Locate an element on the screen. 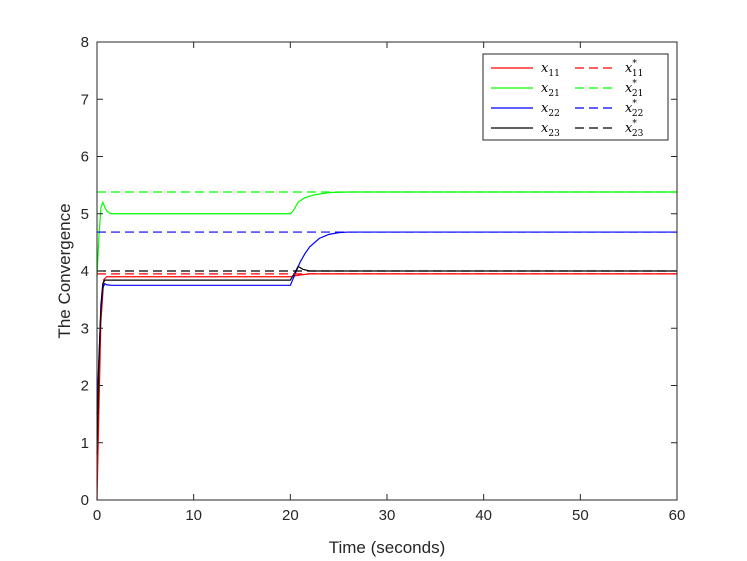 Image resolution: width=747 pixels, height=561 pixels. legend-entry: x23 is located at coordinates (525, 130).